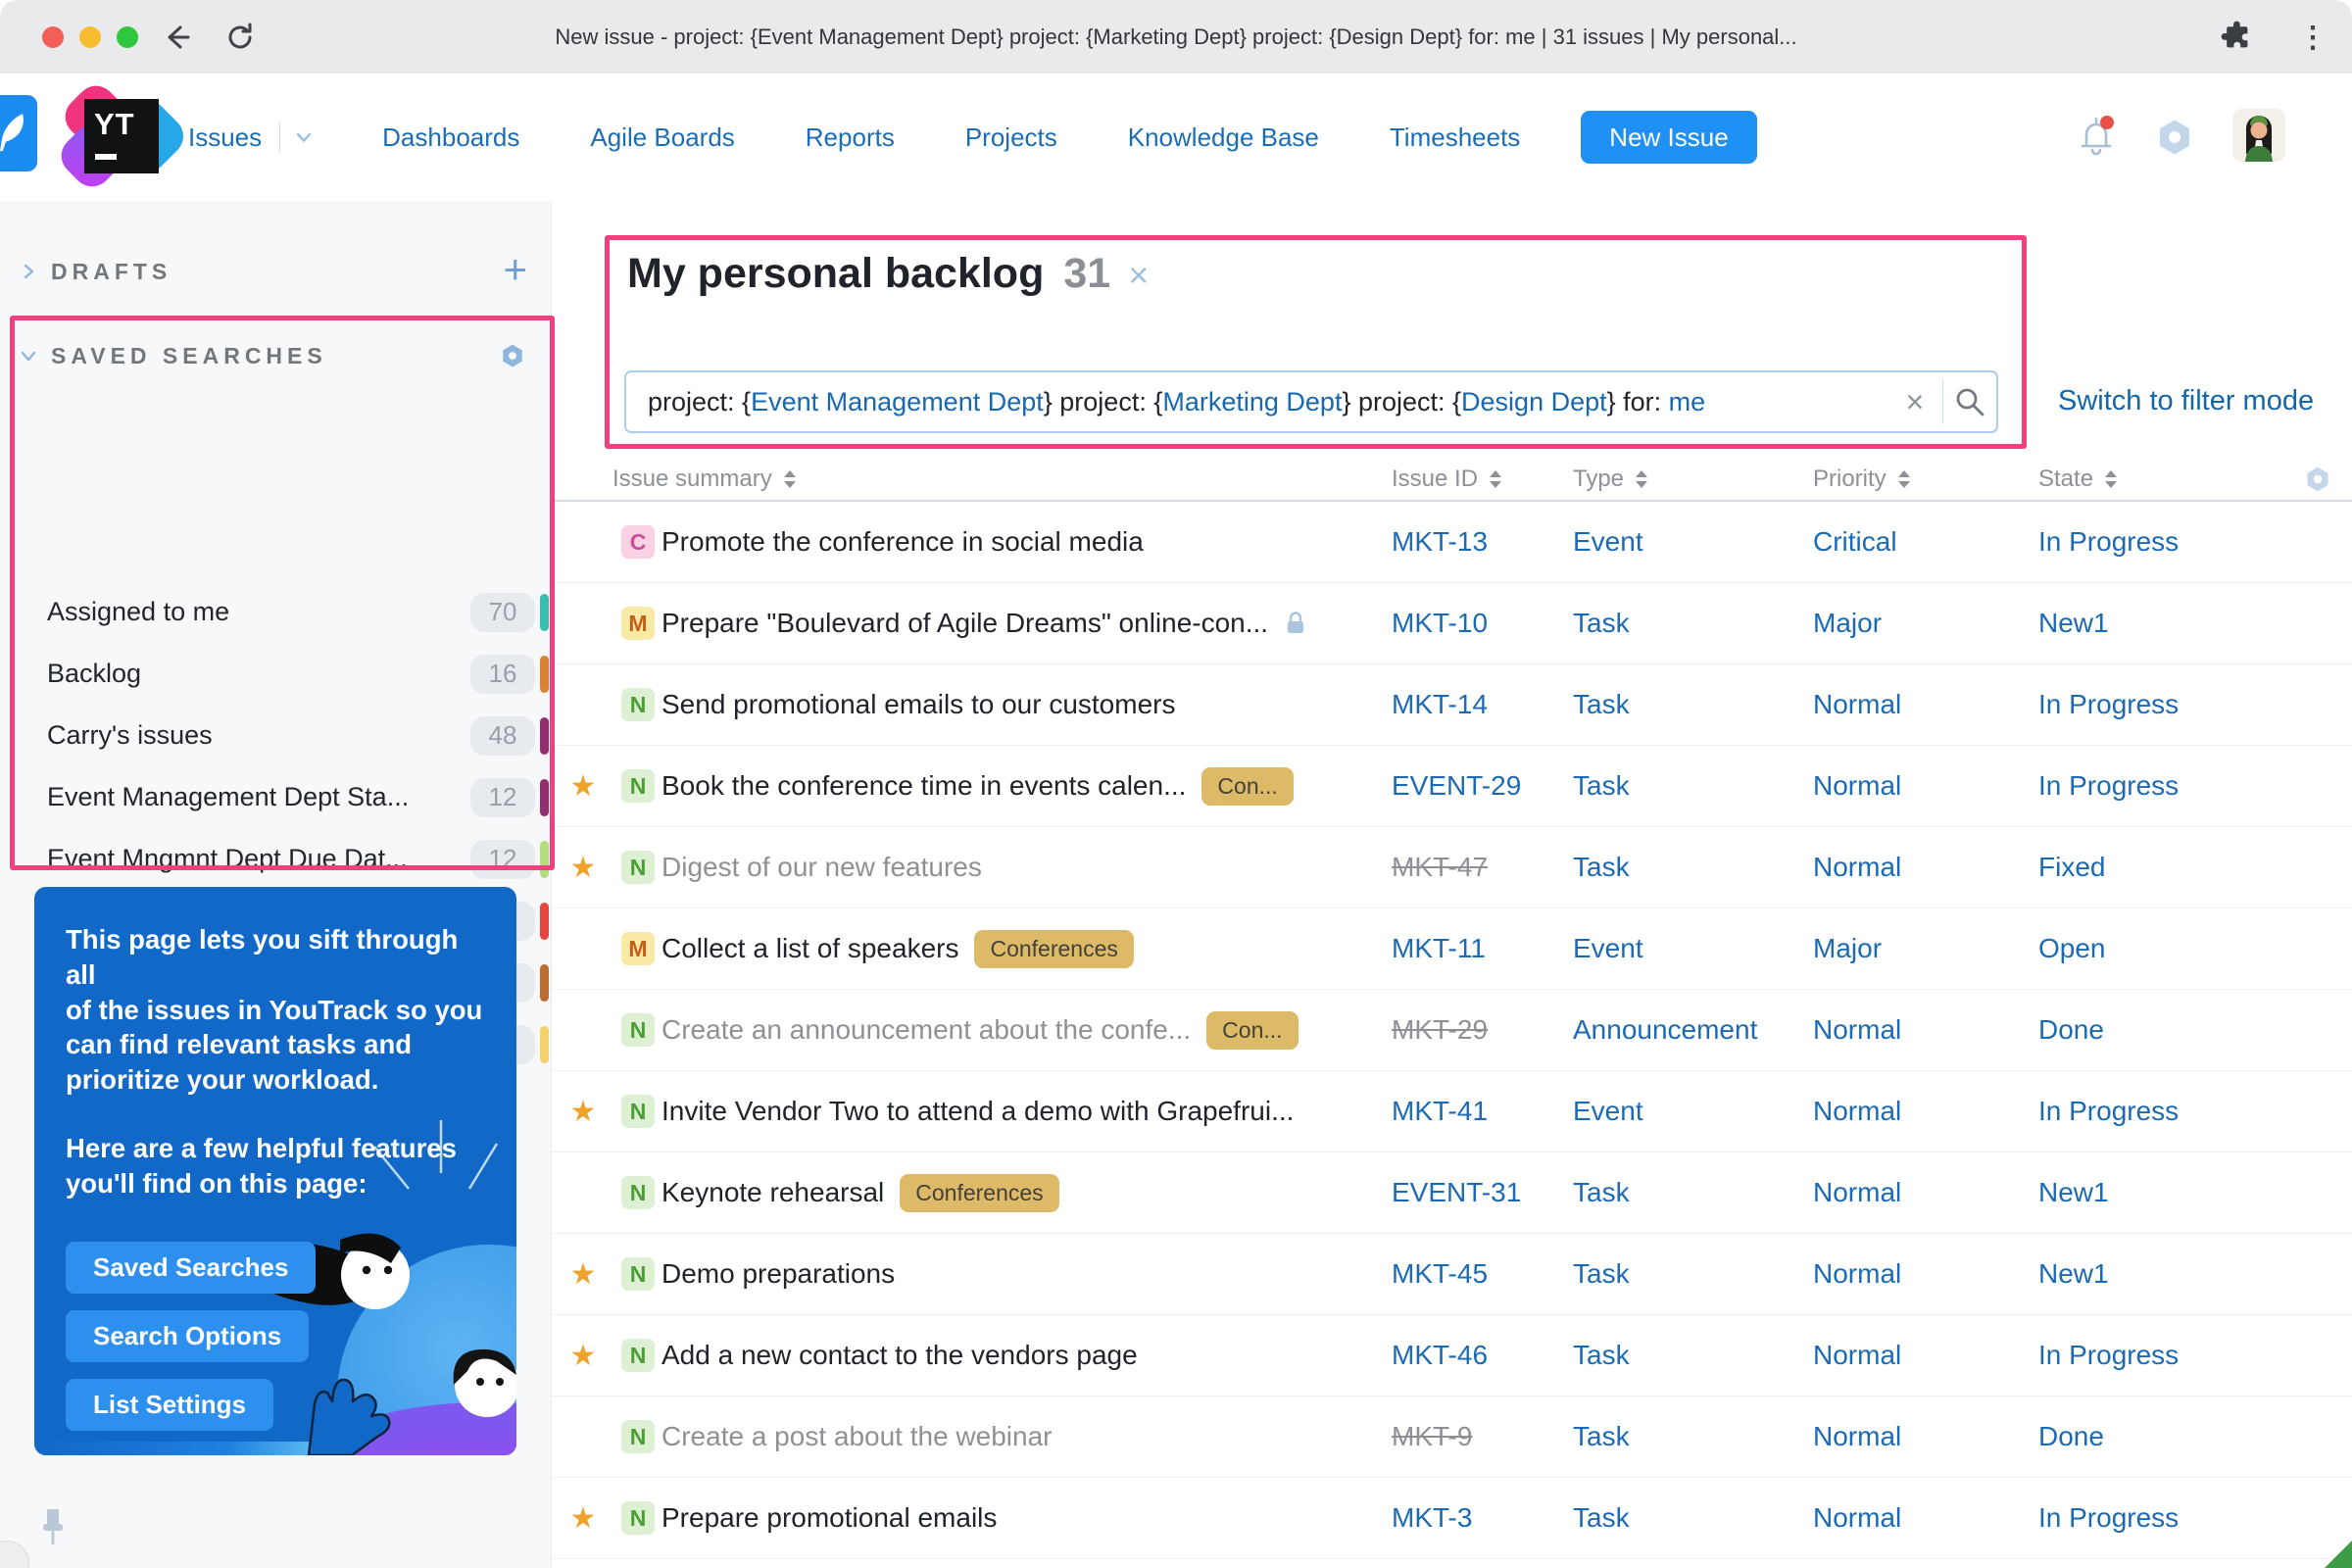 The image size is (2352, 1568). I want to click on drafts-section-header: DRAFTS +, so click(275, 269).